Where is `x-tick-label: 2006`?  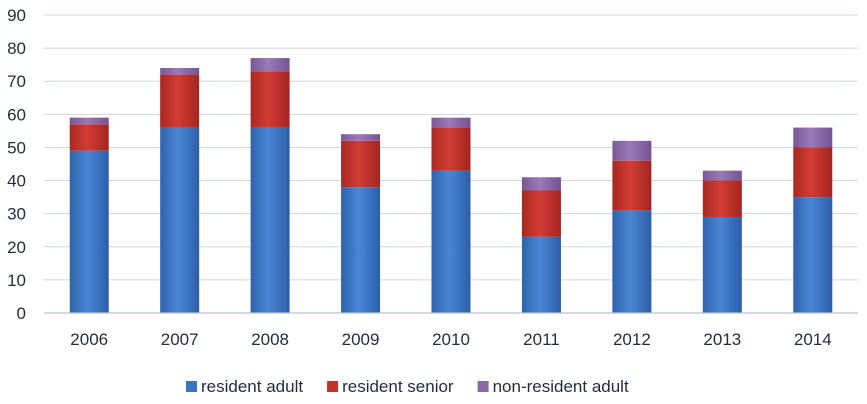
x-tick-label: 2006 is located at coordinates (89, 339).